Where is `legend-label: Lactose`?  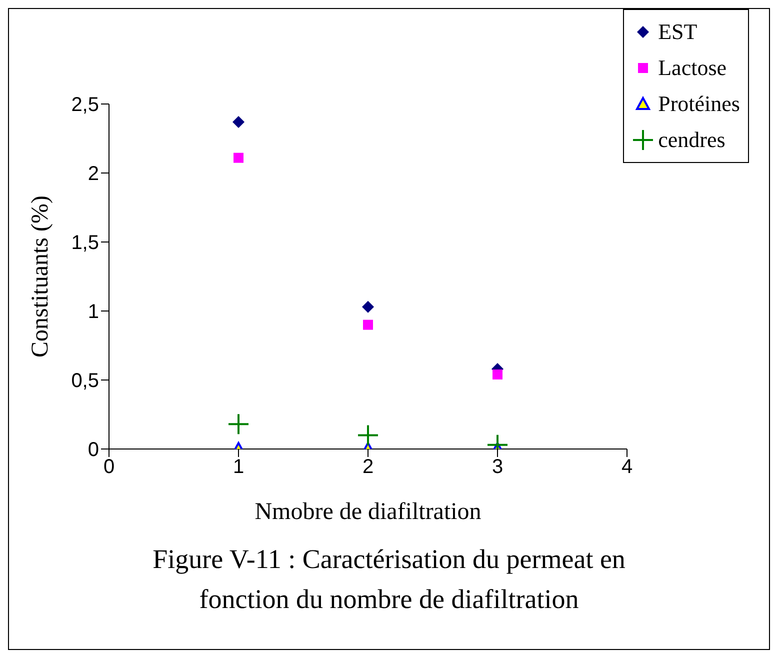 legend-label: Lactose is located at coordinates (692, 68).